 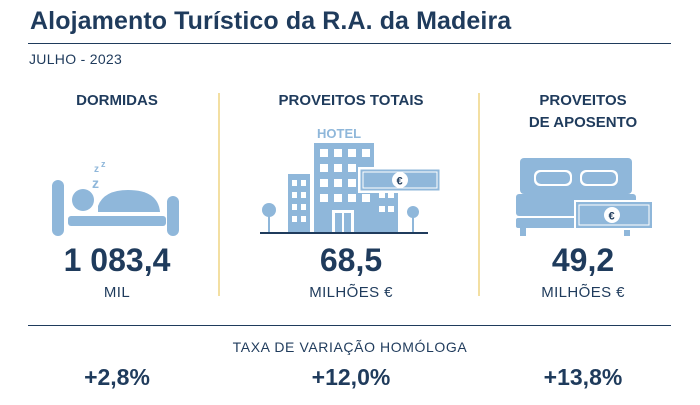 What do you see at coordinates (117, 377) in the screenshot?
I see `variation-value-dormidas: +2,8%` at bounding box center [117, 377].